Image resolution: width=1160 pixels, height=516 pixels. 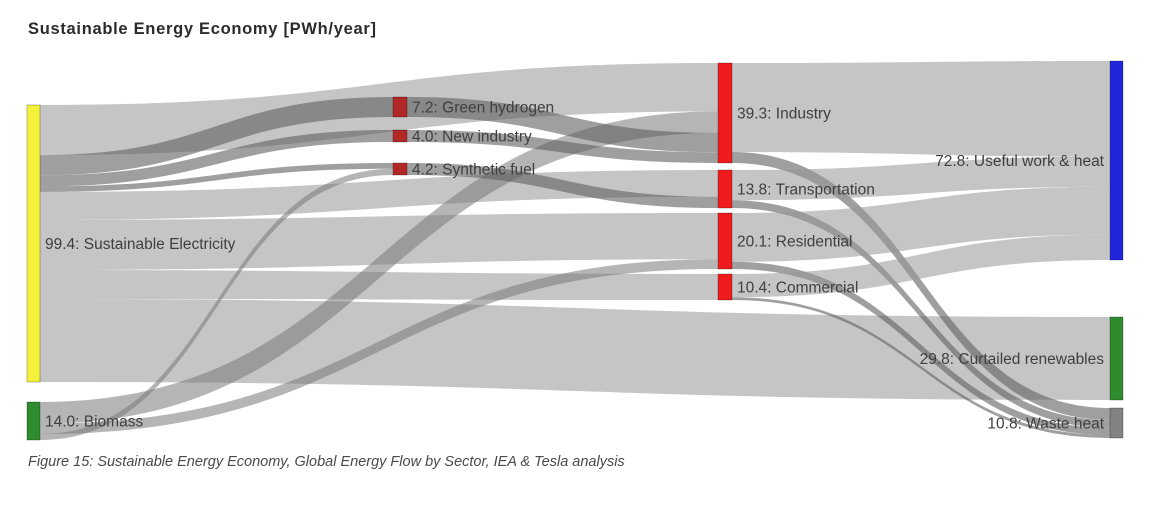 What do you see at coordinates (1116, 423) in the screenshot?
I see `sankey-node-waste-heat` at bounding box center [1116, 423].